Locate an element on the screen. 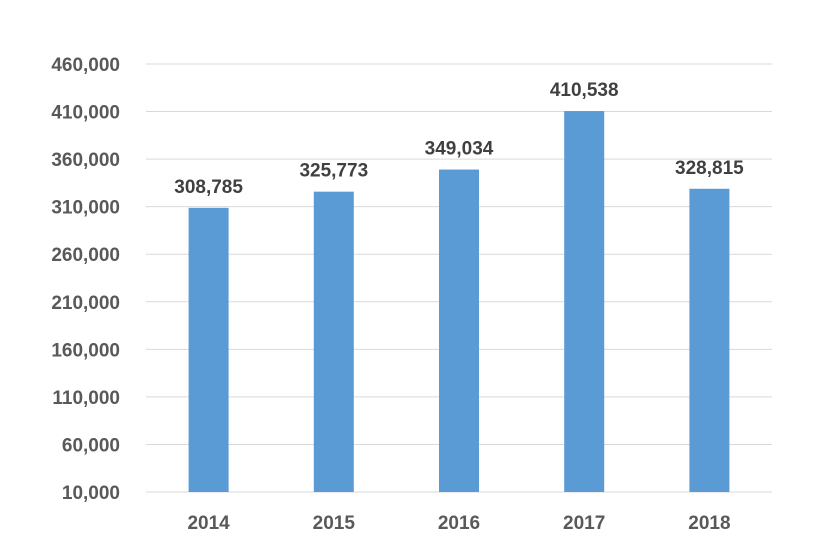 This screenshot has height=553, width=820. data-label-2016: 349,034 is located at coordinates (459, 149).